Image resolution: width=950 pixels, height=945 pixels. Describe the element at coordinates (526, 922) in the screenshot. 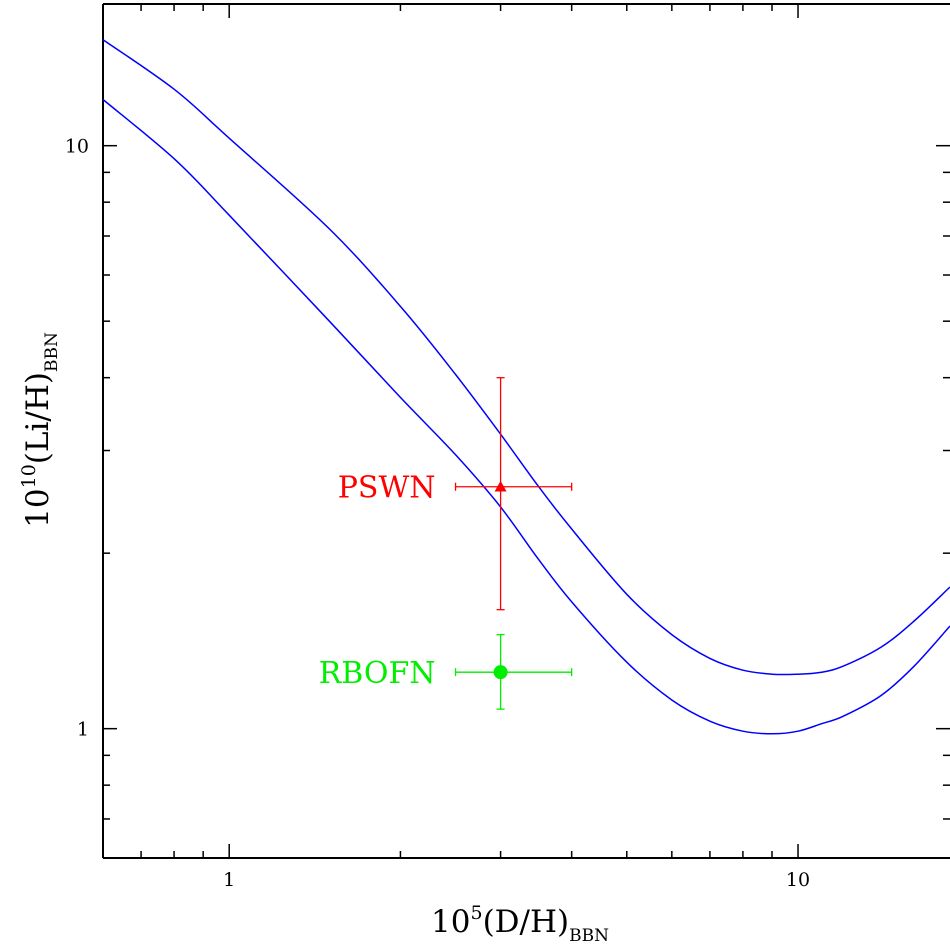

I see `x-label-rest: (D/H)` at that location.